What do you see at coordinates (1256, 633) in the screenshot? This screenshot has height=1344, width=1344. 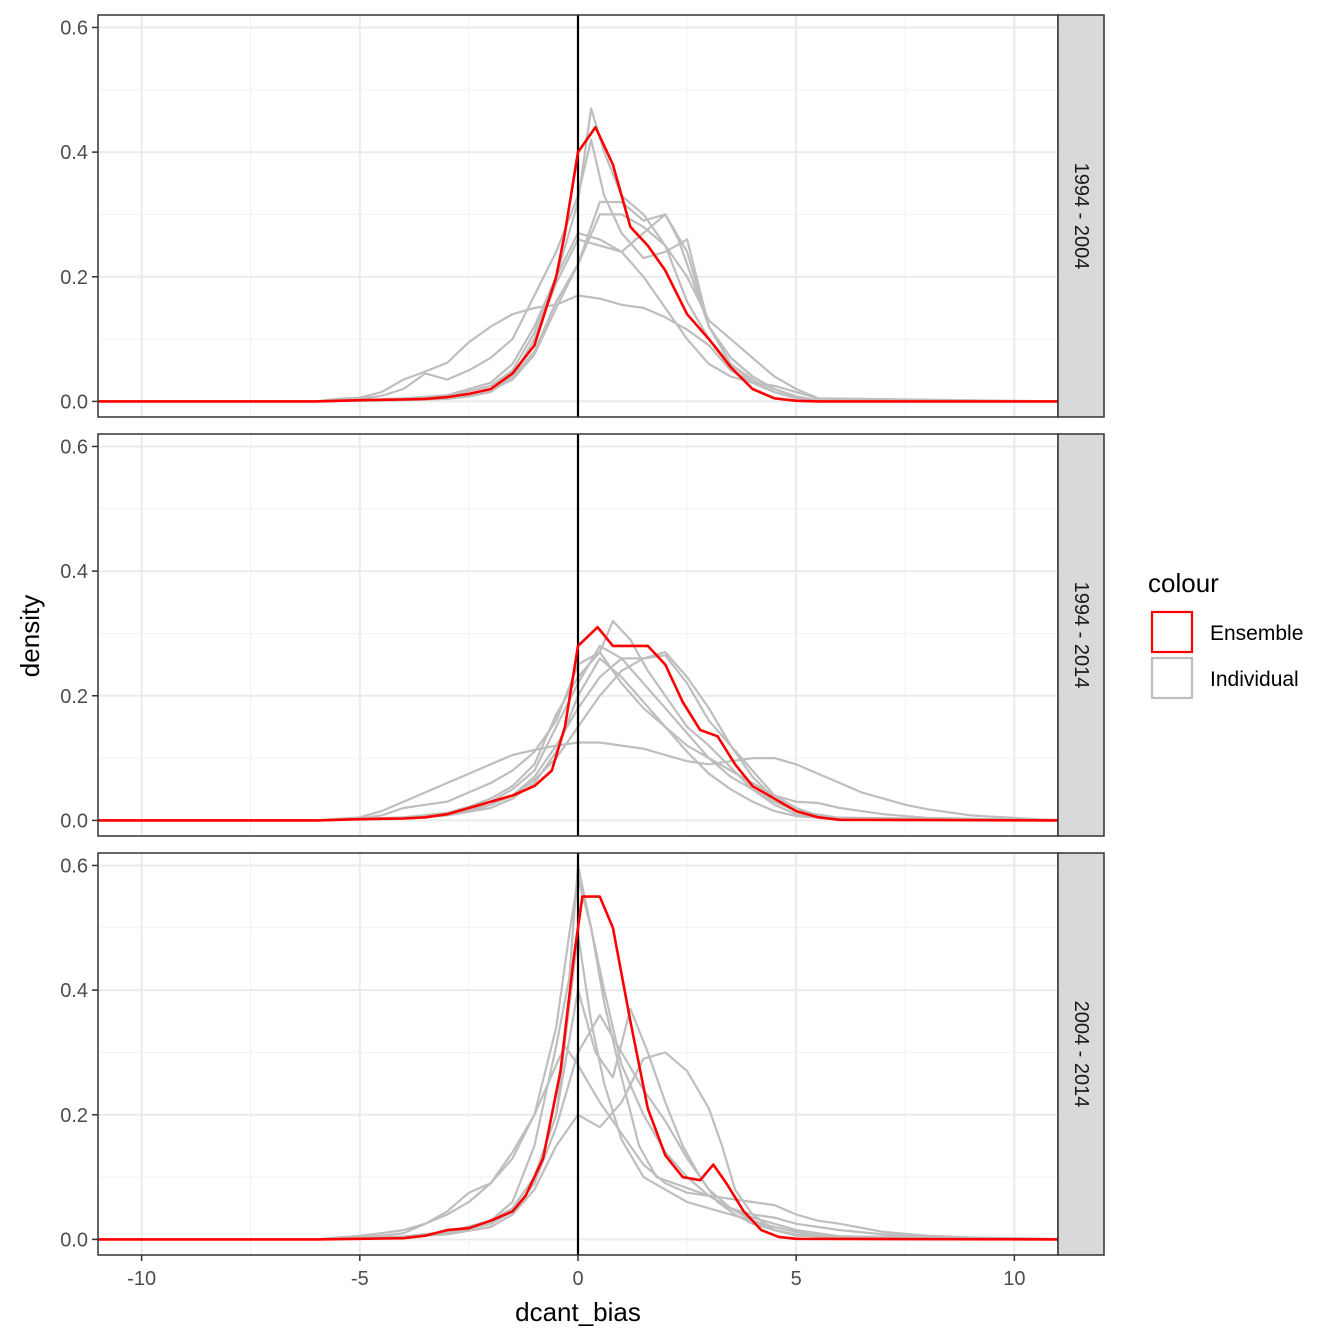 I see `legend-label: Ensemble` at bounding box center [1256, 633].